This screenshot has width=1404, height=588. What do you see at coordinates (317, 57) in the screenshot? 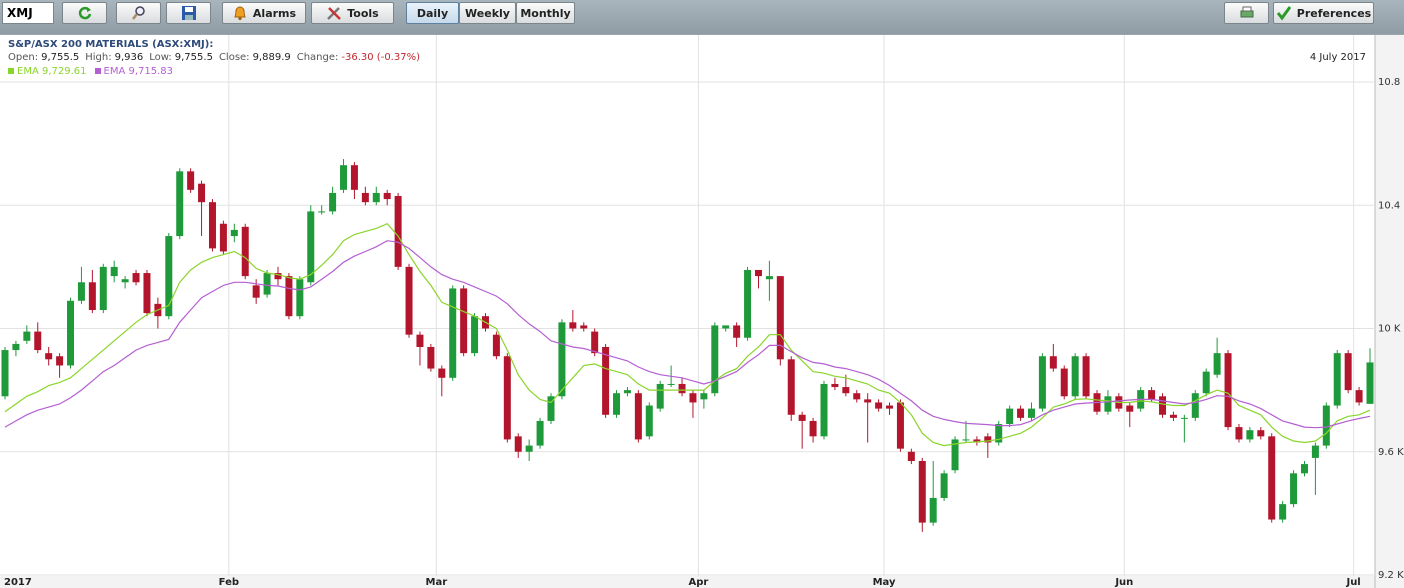
I see `quote-label: Change:` at bounding box center [317, 57].